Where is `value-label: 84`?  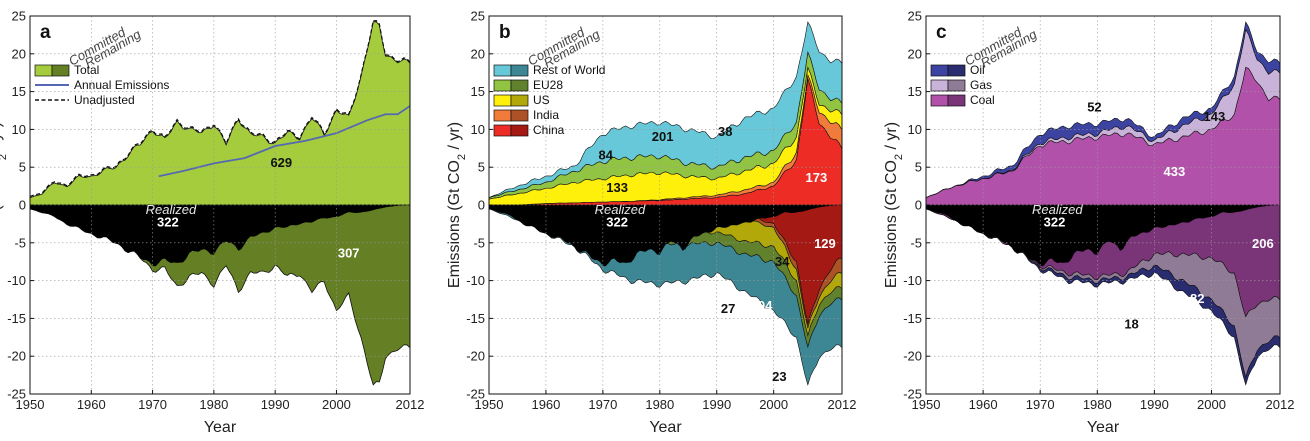
value-label: 84 is located at coordinates (605, 154).